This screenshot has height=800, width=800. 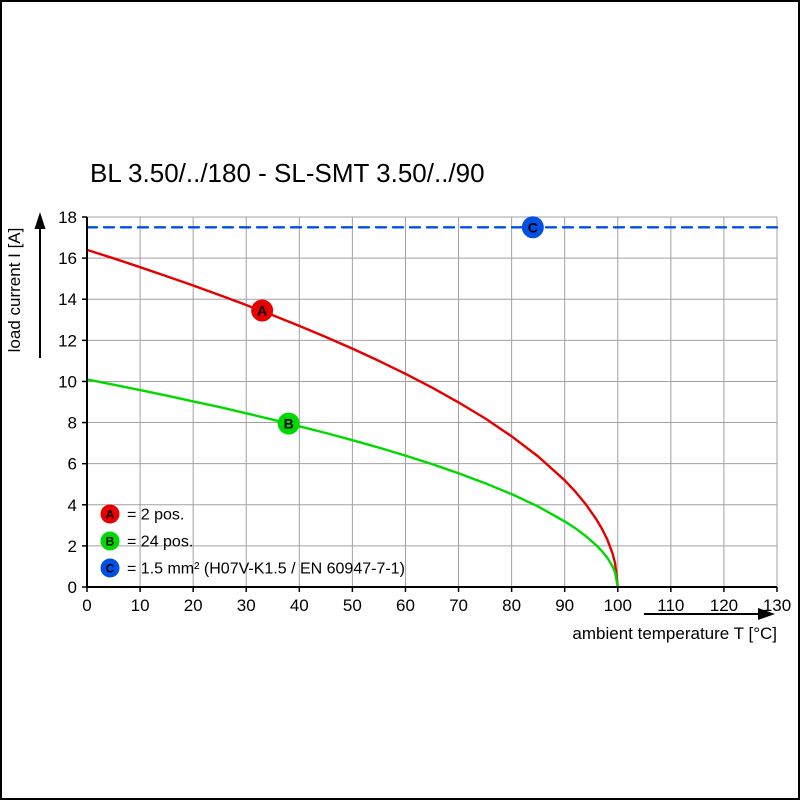 I want to click on marker-B: B, so click(x=288, y=423).